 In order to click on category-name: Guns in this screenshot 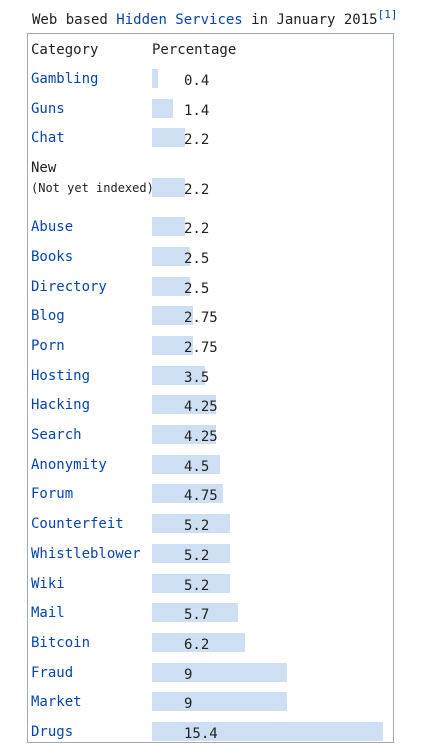, I will do `click(48, 108)`.